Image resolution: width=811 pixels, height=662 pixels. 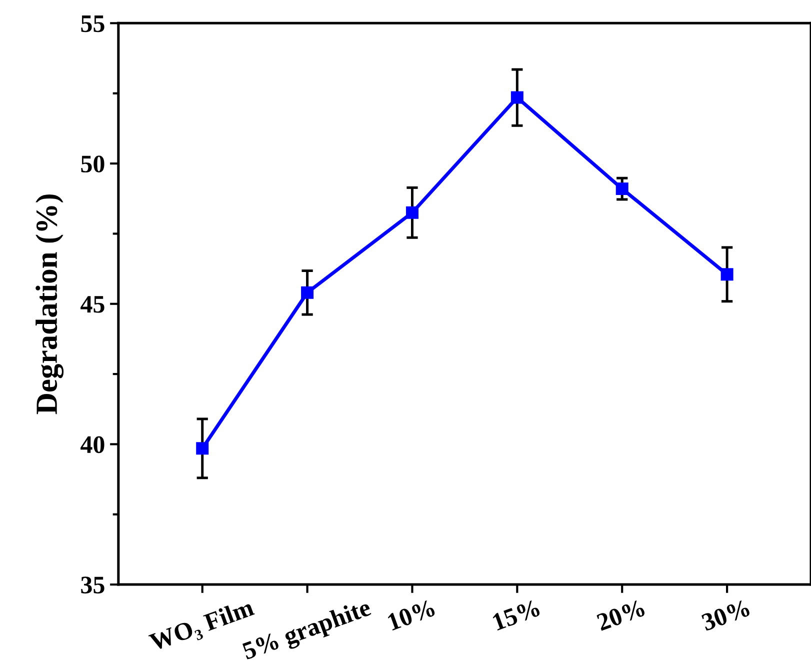 What do you see at coordinates (92, 585) in the screenshot?
I see `y-tick-label: 35` at bounding box center [92, 585].